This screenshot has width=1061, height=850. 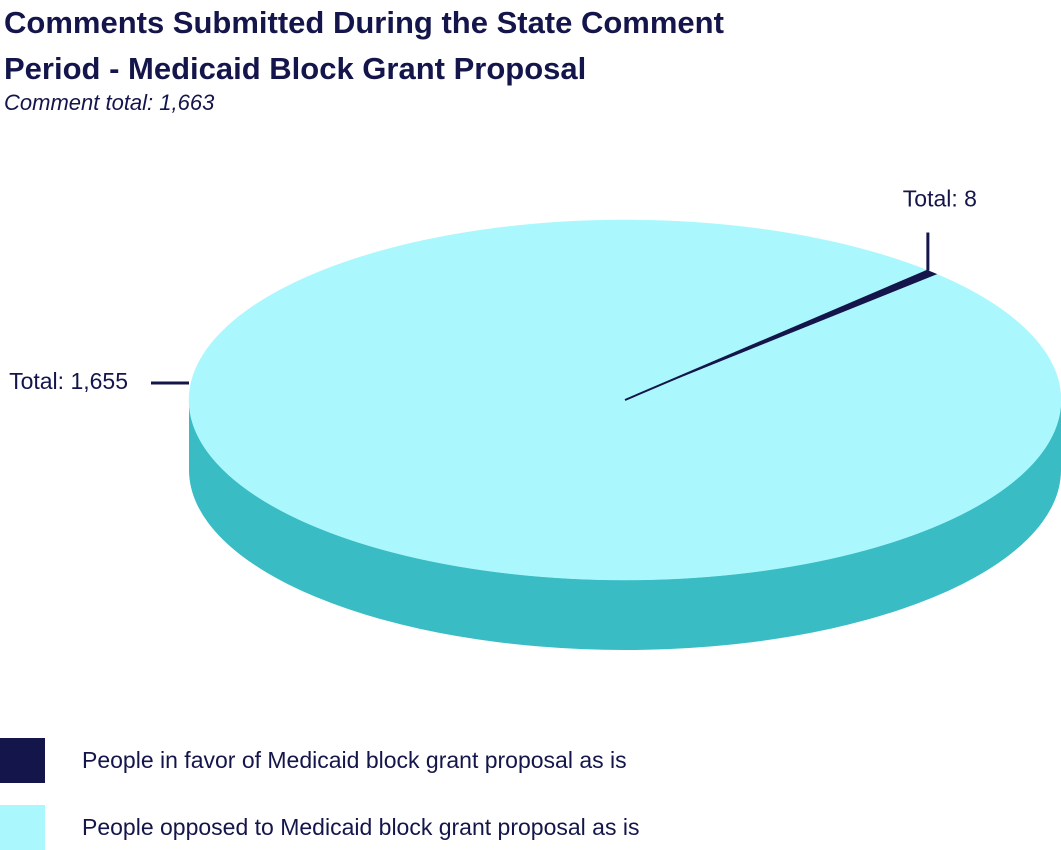 I want to click on data-label: Total: 8, so click(x=940, y=199).